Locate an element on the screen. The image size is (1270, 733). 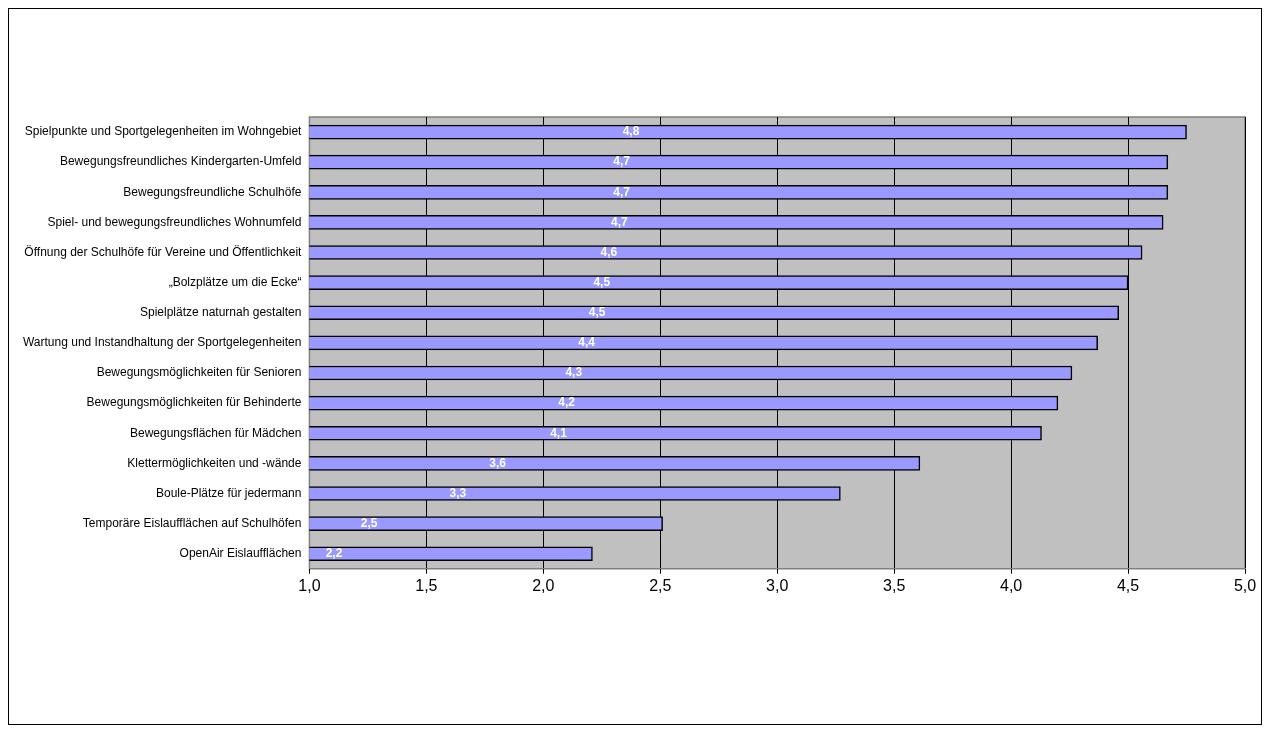
y-tick-label: Öffnung der Schulhöfe für Vereine und Öffentlichkeit is located at coordinates (163, 251).